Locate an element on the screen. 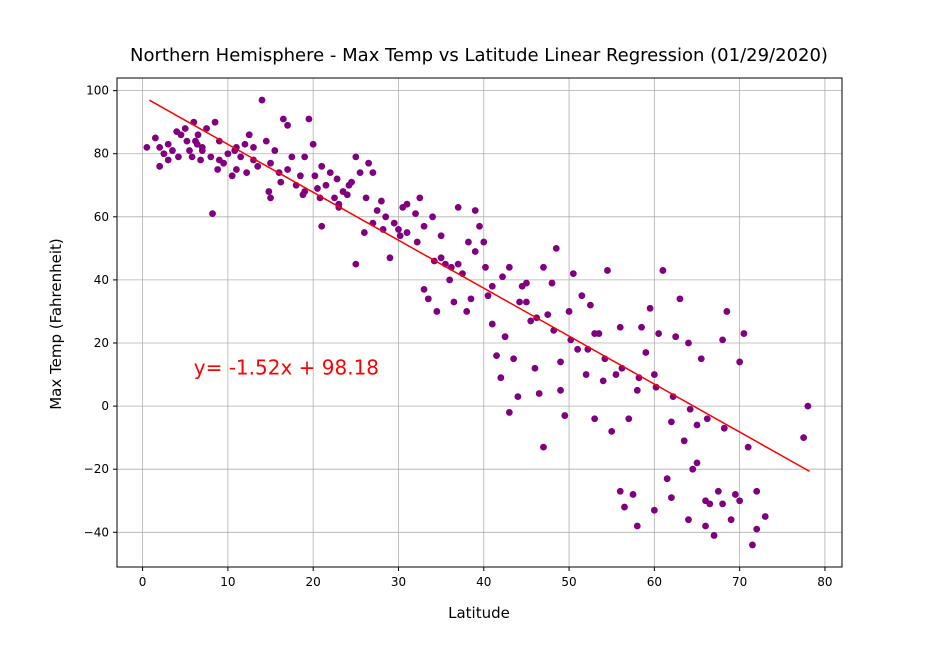 The width and height of the screenshot is (936, 648). y-tick-label: 80 is located at coordinates (101, 154).